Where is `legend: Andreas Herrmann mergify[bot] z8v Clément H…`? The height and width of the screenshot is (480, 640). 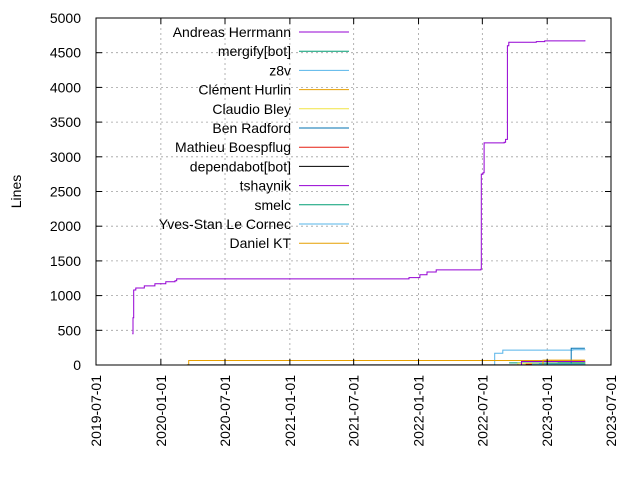
legend: Andreas Herrmann mergify[bot] z8v Clément H… is located at coordinates (254, 137).